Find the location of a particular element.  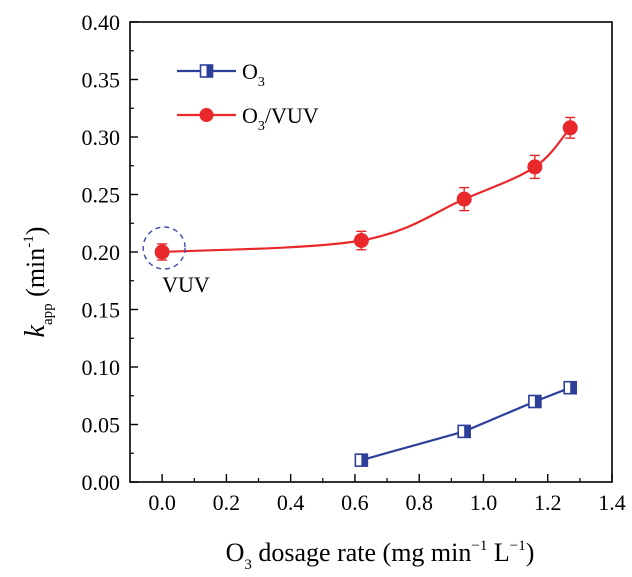

x-axis-title-base: O is located at coordinates (235, 552).